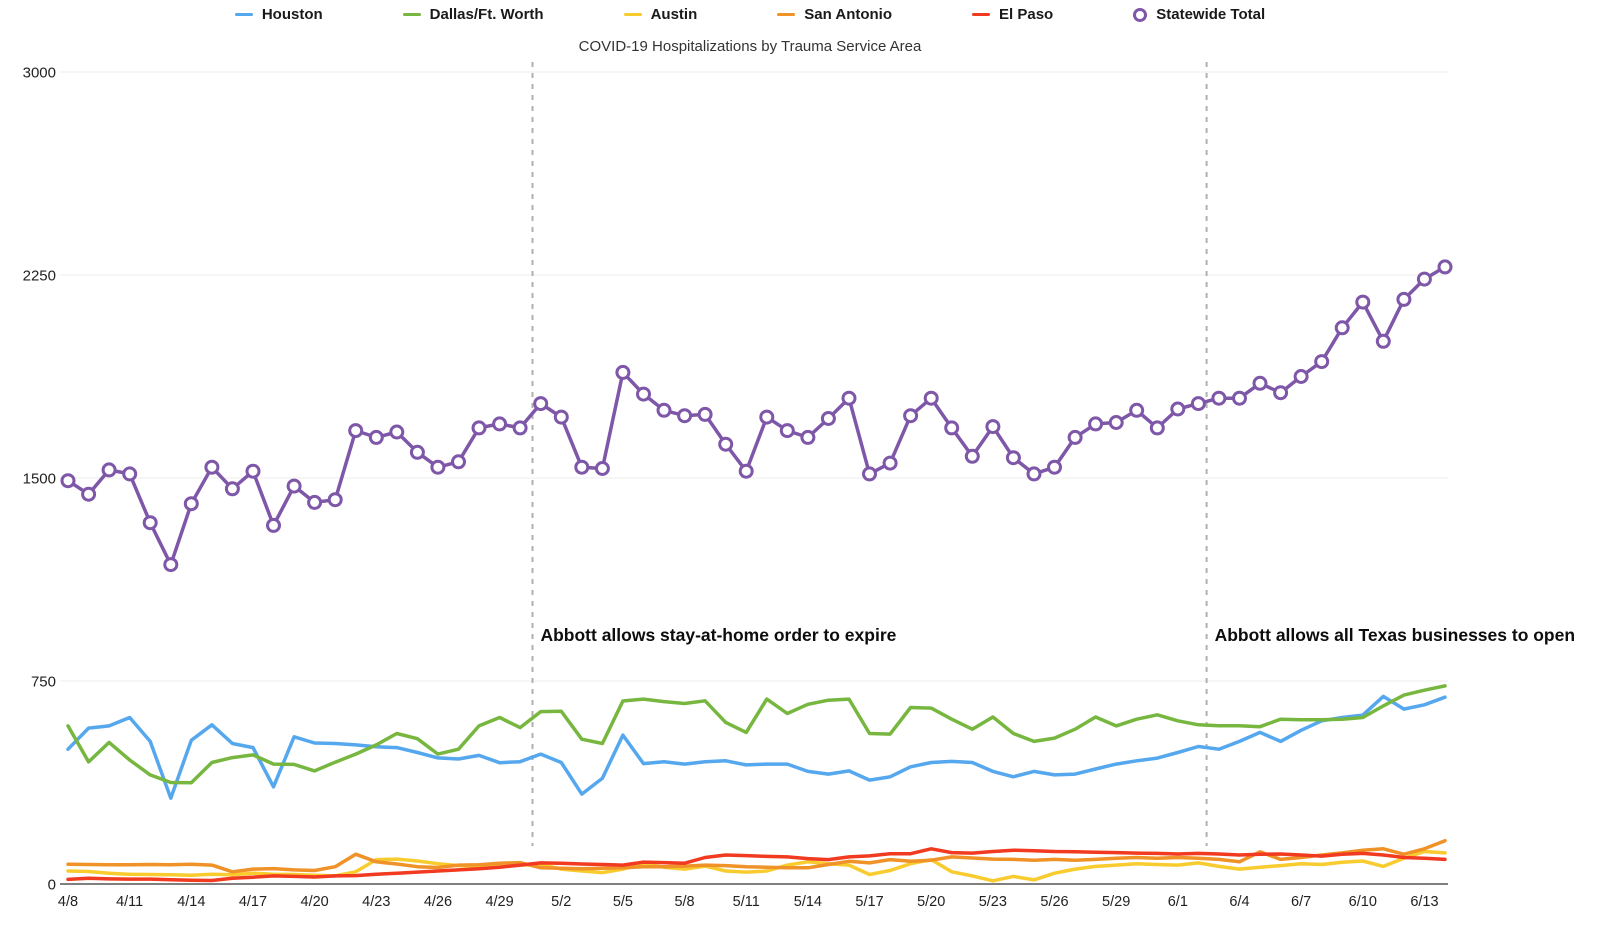 Image resolution: width=1600 pixels, height=940 pixels. I want to click on x-tick-label-4-23: 4/23, so click(376, 902).